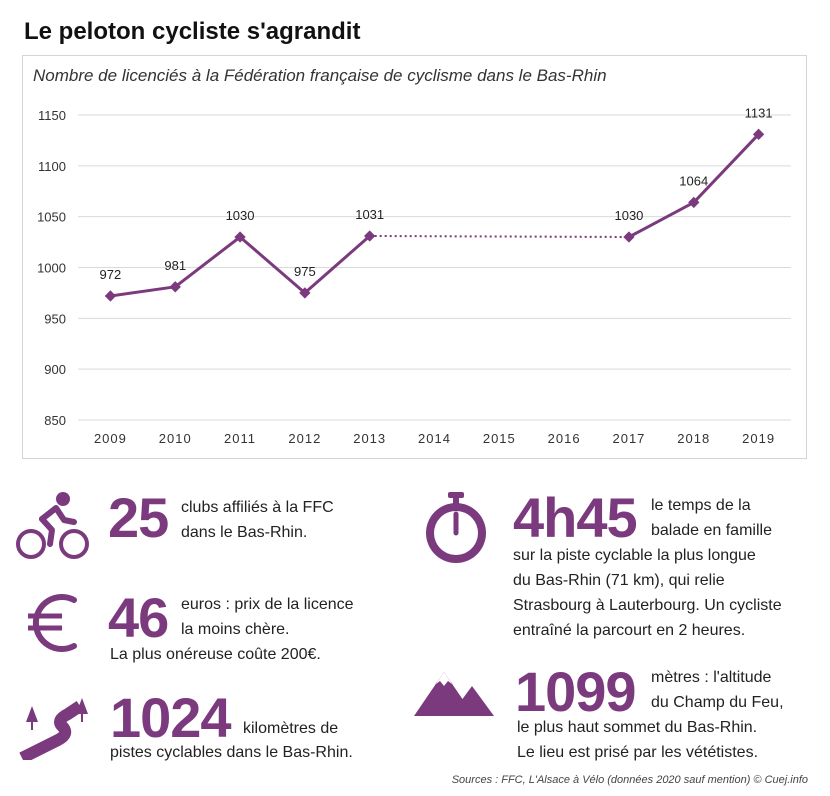 The width and height of the screenshot is (830, 796). Describe the element at coordinates (235, 629) in the screenshot. I see `stat-licence-line2: la moins chère.` at that location.